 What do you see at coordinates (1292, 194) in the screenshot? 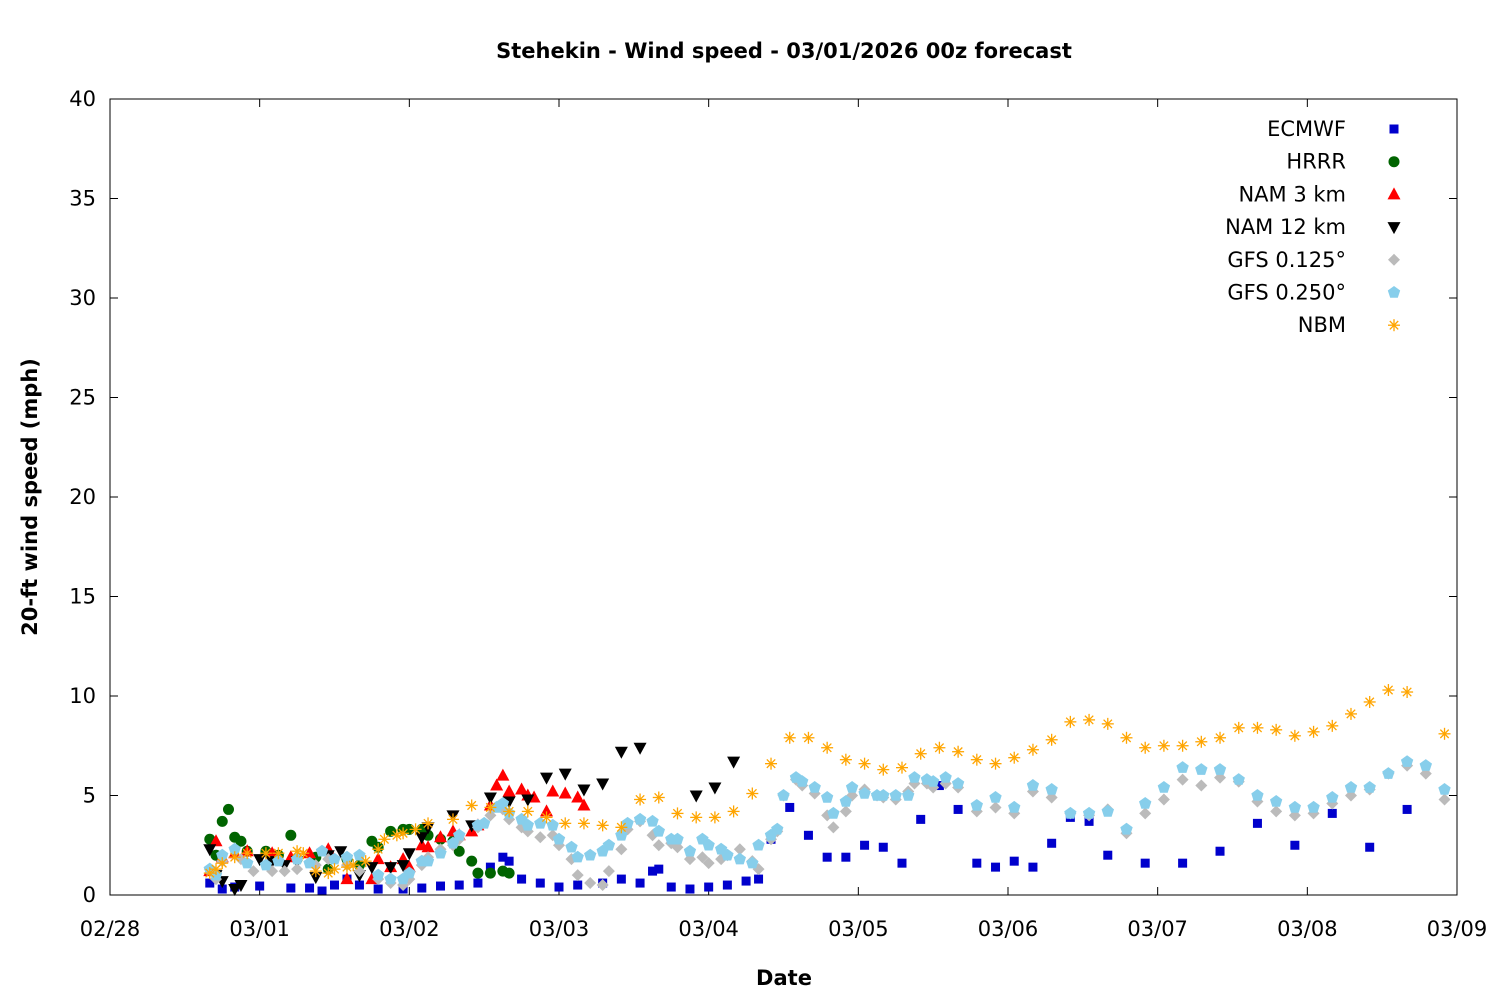
I see `legend-label: NAM 3 km` at bounding box center [1292, 194].